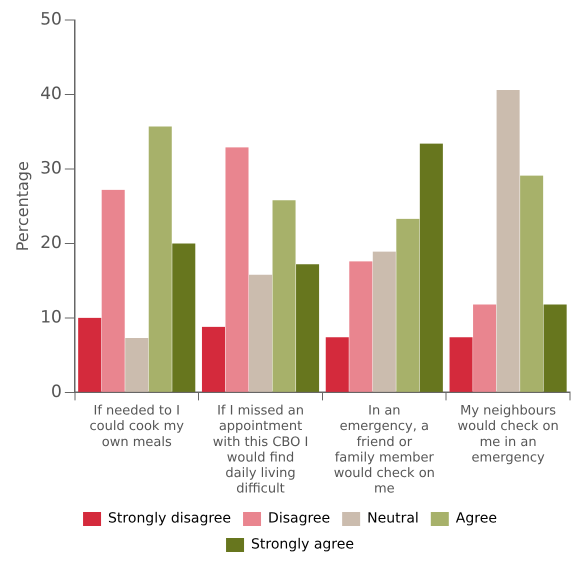 The height and width of the screenshot is (570, 584). I want to click on y-tick-label: 40, so click(51, 94).